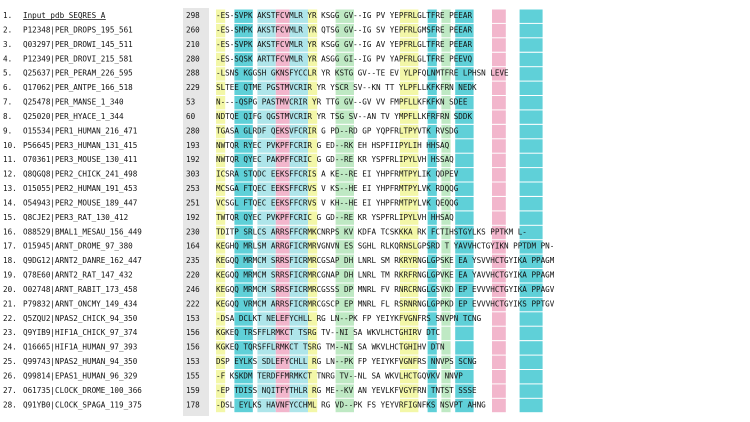 This screenshot has height=422, width=750. I want to click on start-position: 298, so click(193, 15).